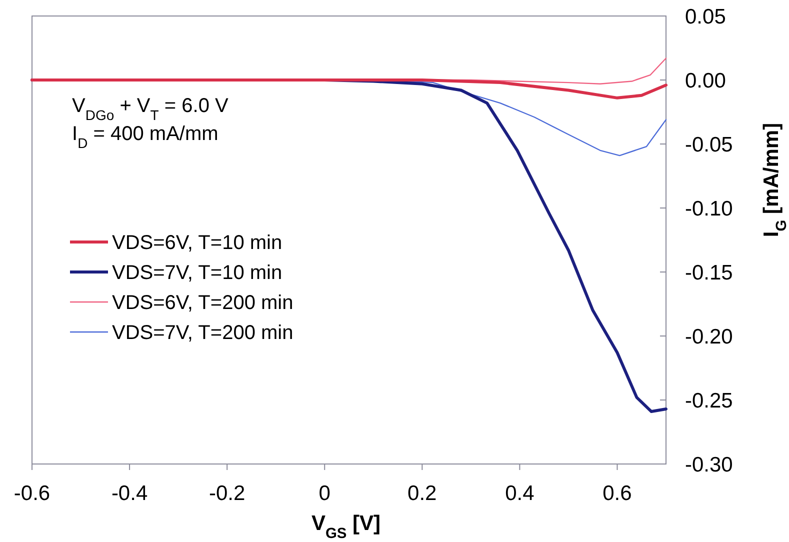 The image size is (789, 542). Describe the element at coordinates (705, 80) in the screenshot. I see `y-tick-label: 0.00` at that location.